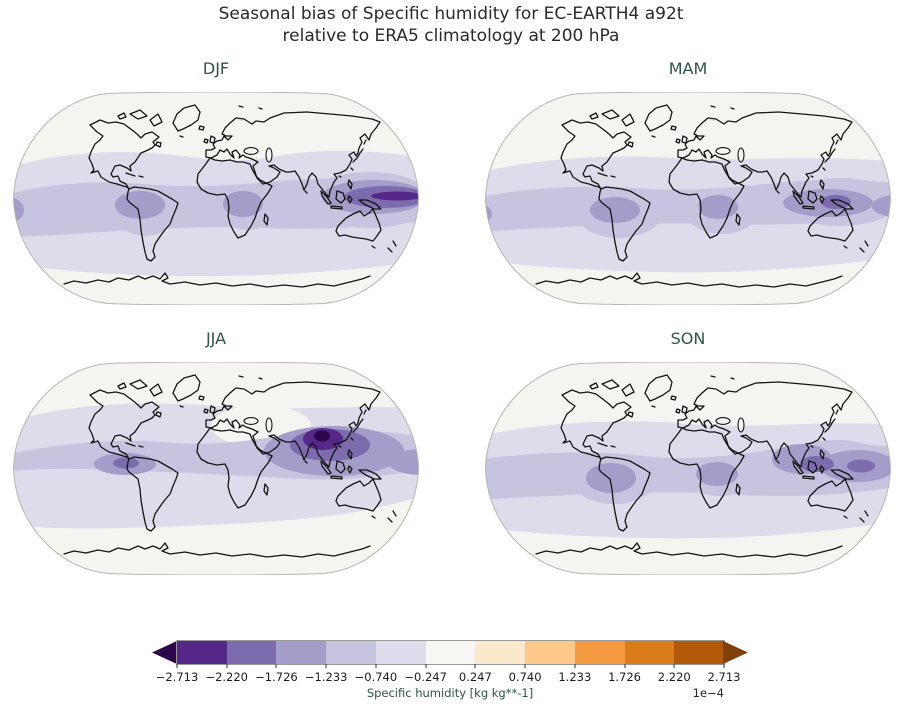 The height and width of the screenshot is (706, 902). I want to click on colorbar-segments, so click(451, 652).